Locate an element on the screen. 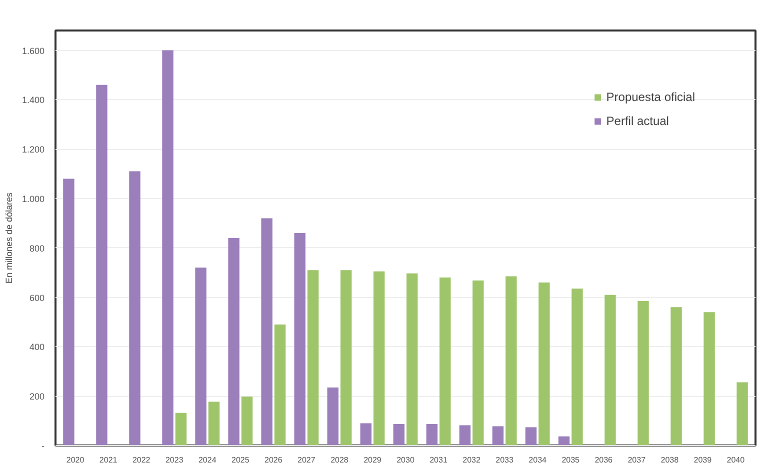 This screenshot has height=473, width=783. y-tick-label: 1.000 is located at coordinates (33, 199).